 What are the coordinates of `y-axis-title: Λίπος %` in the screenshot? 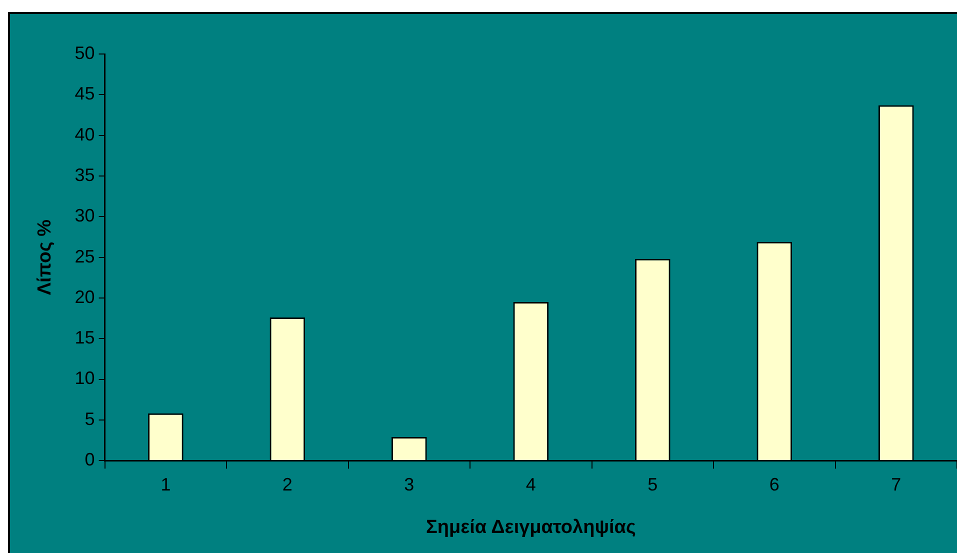 It's located at (45, 257).